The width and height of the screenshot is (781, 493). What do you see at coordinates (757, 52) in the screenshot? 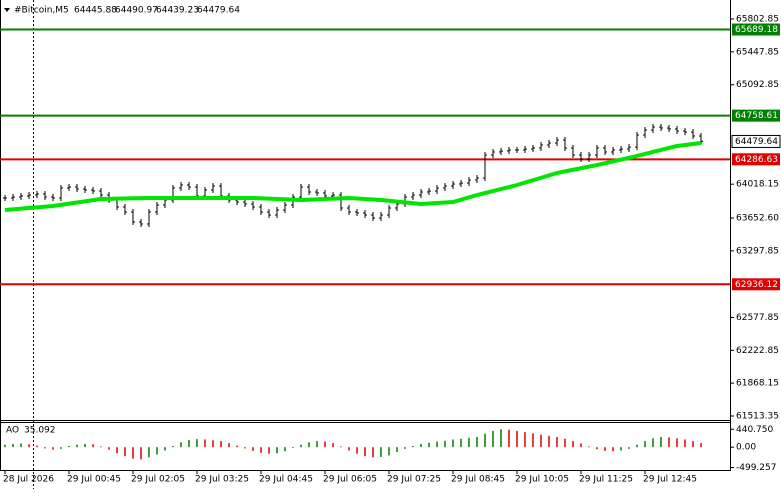
I see `y-tick-label: 65447.85` at bounding box center [757, 52].